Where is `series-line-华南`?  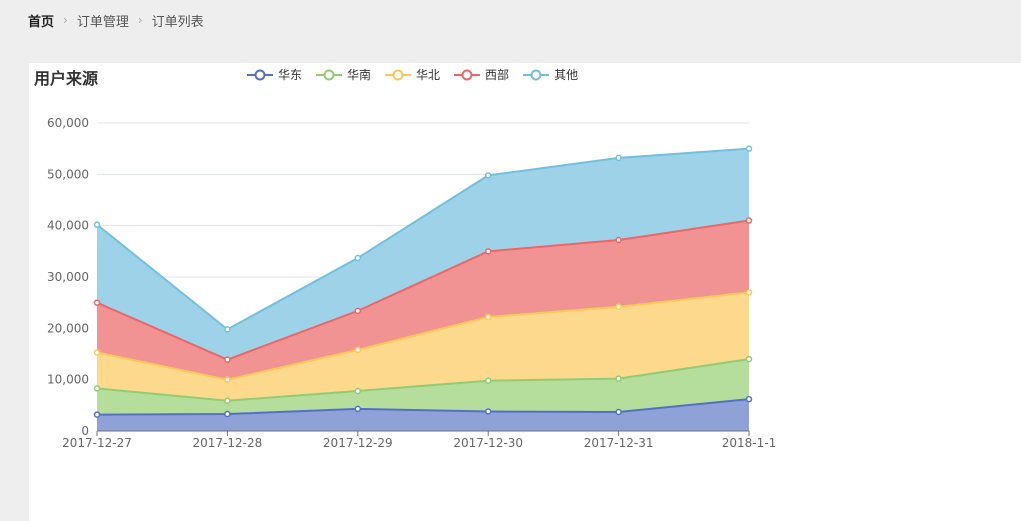
series-line-华南 is located at coordinates (423, 380).